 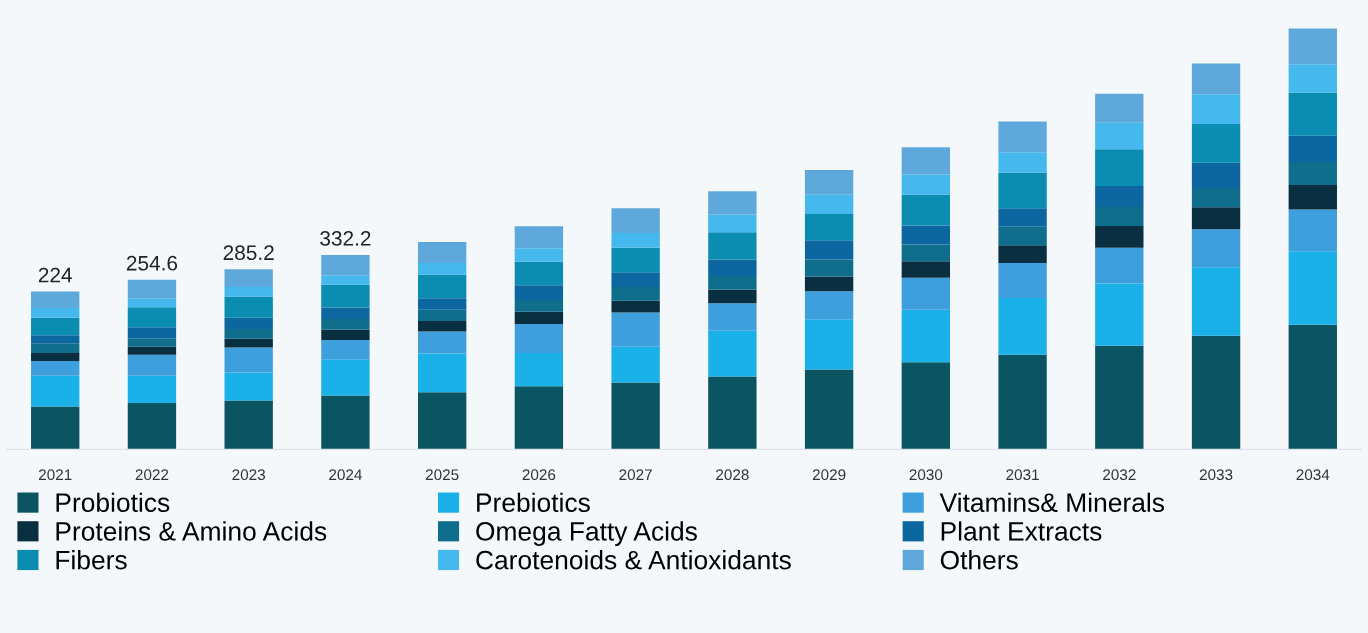 I want to click on x-tick-label: 2022, so click(x=152, y=475).